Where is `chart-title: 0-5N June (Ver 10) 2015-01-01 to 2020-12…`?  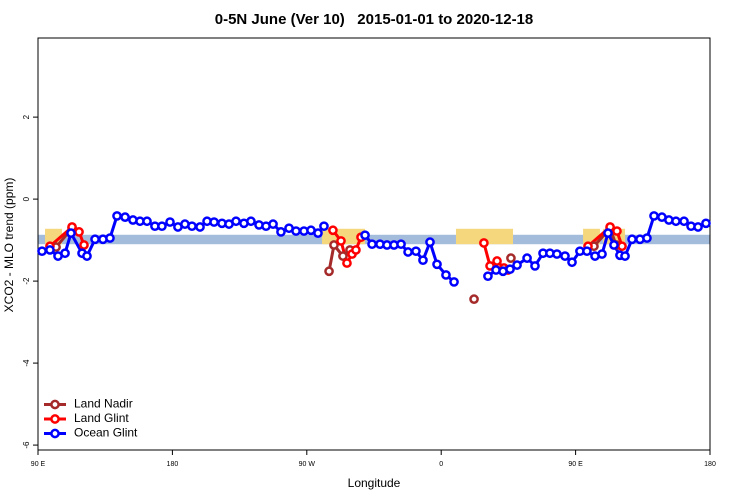
chart-title: 0-5N June (Ver 10) 2015-01-01 to 2020-12… is located at coordinates (374, 19).